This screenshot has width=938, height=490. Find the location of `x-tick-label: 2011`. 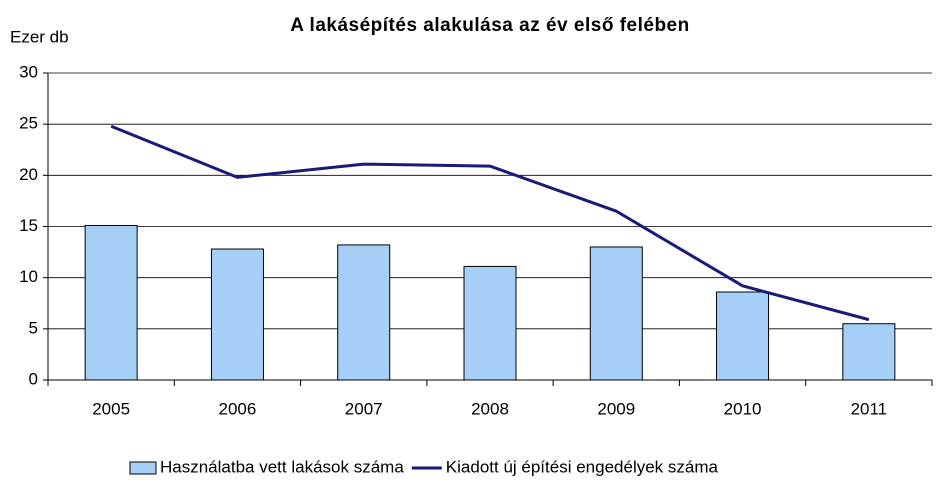

x-tick-label: 2011 is located at coordinates (869, 408).